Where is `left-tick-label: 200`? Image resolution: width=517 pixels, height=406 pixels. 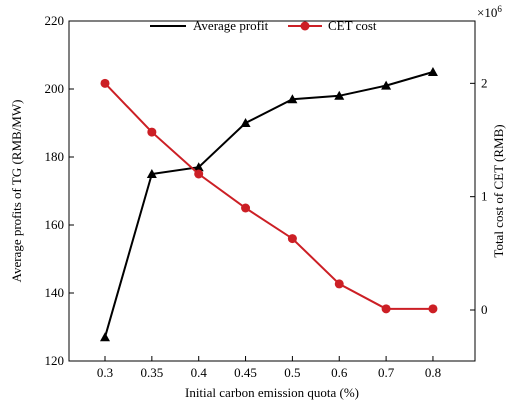
left-tick-label: 200 is located at coordinates (55, 88).